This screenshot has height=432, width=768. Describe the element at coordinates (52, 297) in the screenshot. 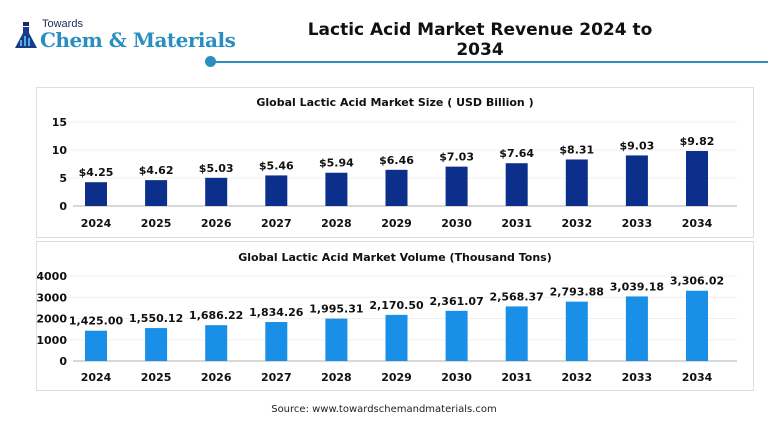

I see `y-tick-label: 3000` at that location.